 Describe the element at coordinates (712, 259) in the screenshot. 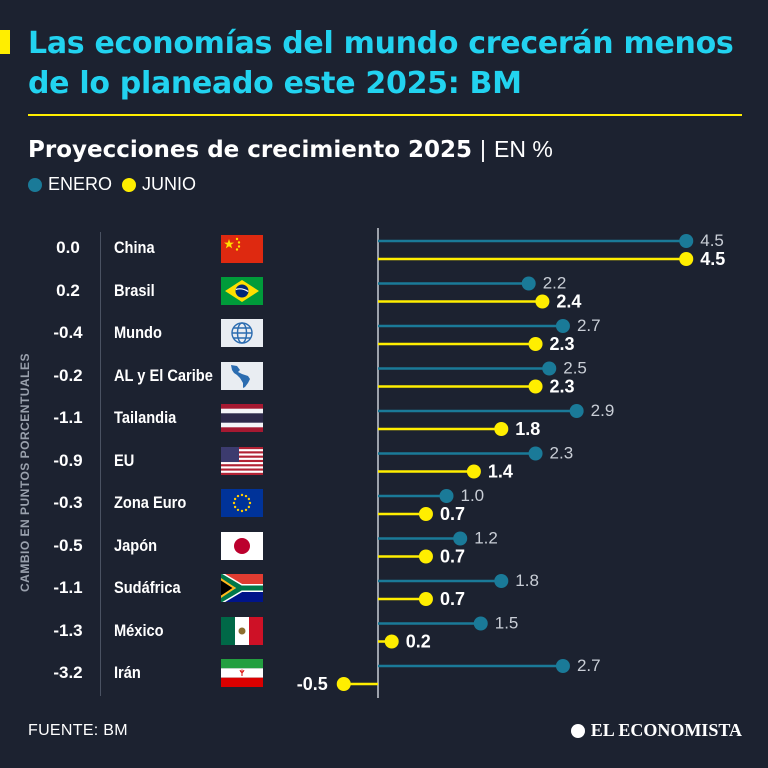

I see `junio-value-label: 4.5` at that location.